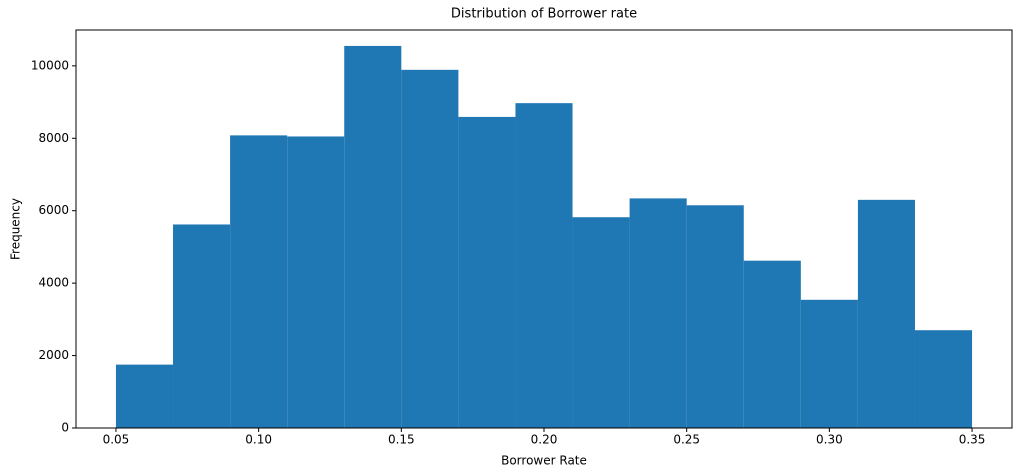 The image size is (1024, 474). What do you see at coordinates (16, 229) in the screenshot?
I see `y-axis-label: Frequency` at bounding box center [16, 229].